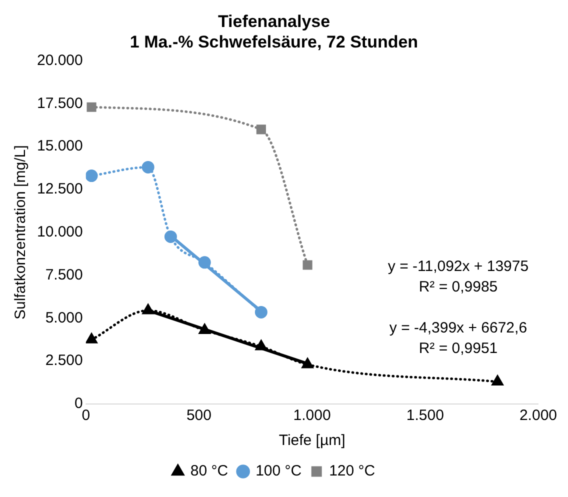  I want to click on y-tick-label: 0, so click(78, 403).